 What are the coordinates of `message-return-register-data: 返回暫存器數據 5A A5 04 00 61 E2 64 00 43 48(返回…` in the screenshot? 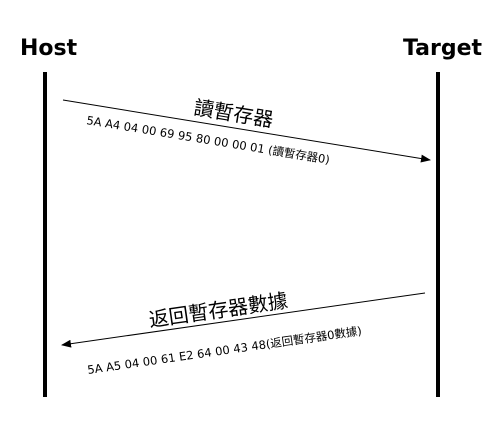 It's located at (243, 332).